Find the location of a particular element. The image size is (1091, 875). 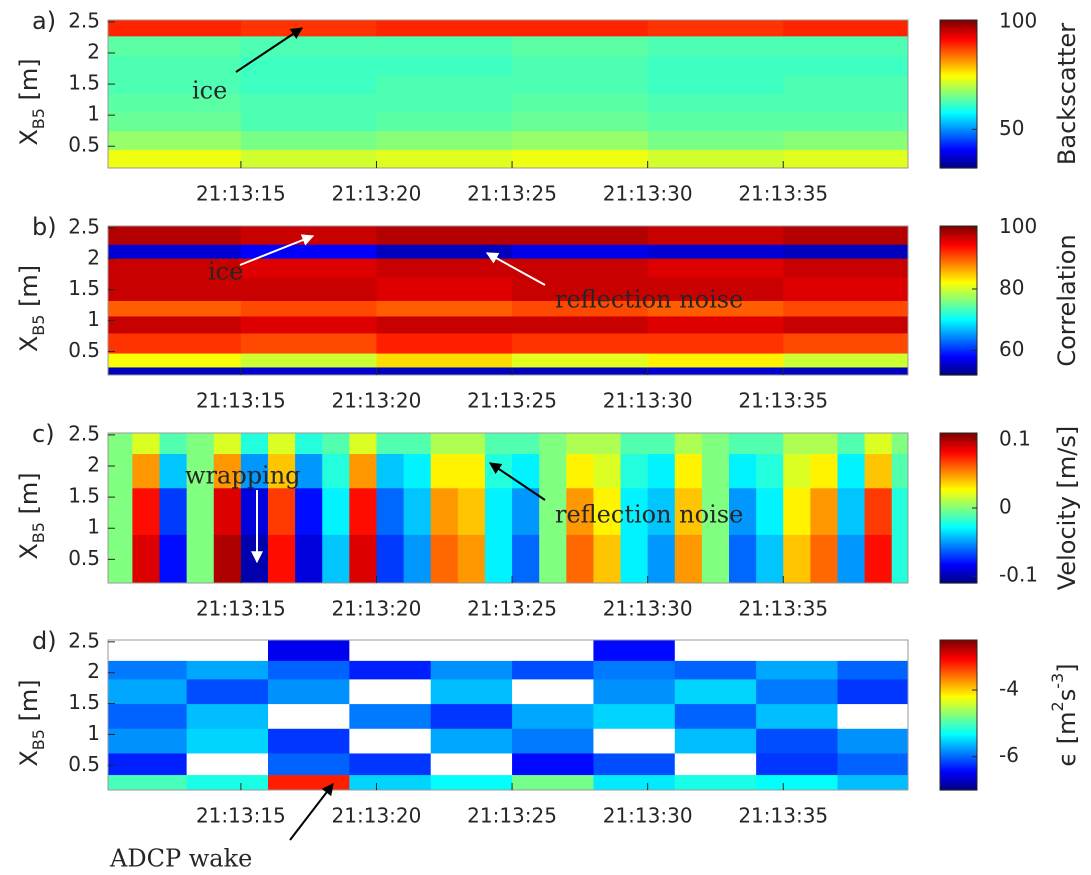

x-tick-label: 21:13:20 is located at coordinates (377, 401).